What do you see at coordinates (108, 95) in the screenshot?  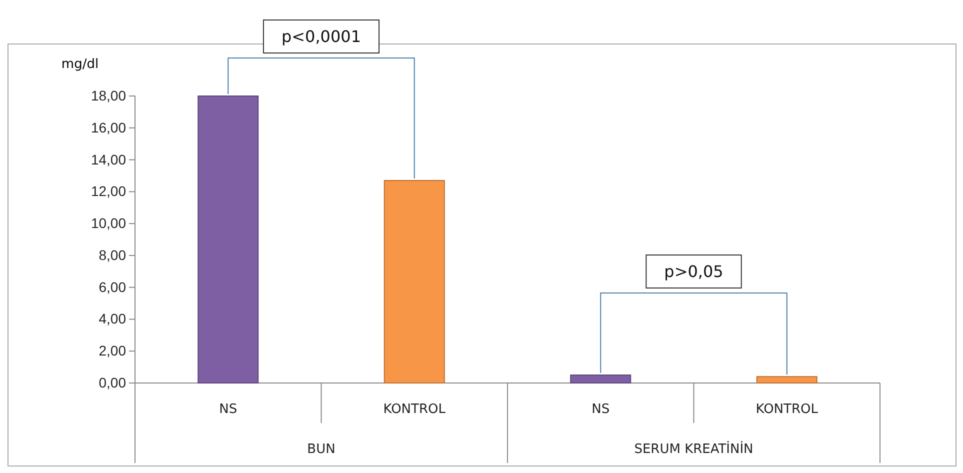 I see `y-tick-label: 18,00` at bounding box center [108, 95].